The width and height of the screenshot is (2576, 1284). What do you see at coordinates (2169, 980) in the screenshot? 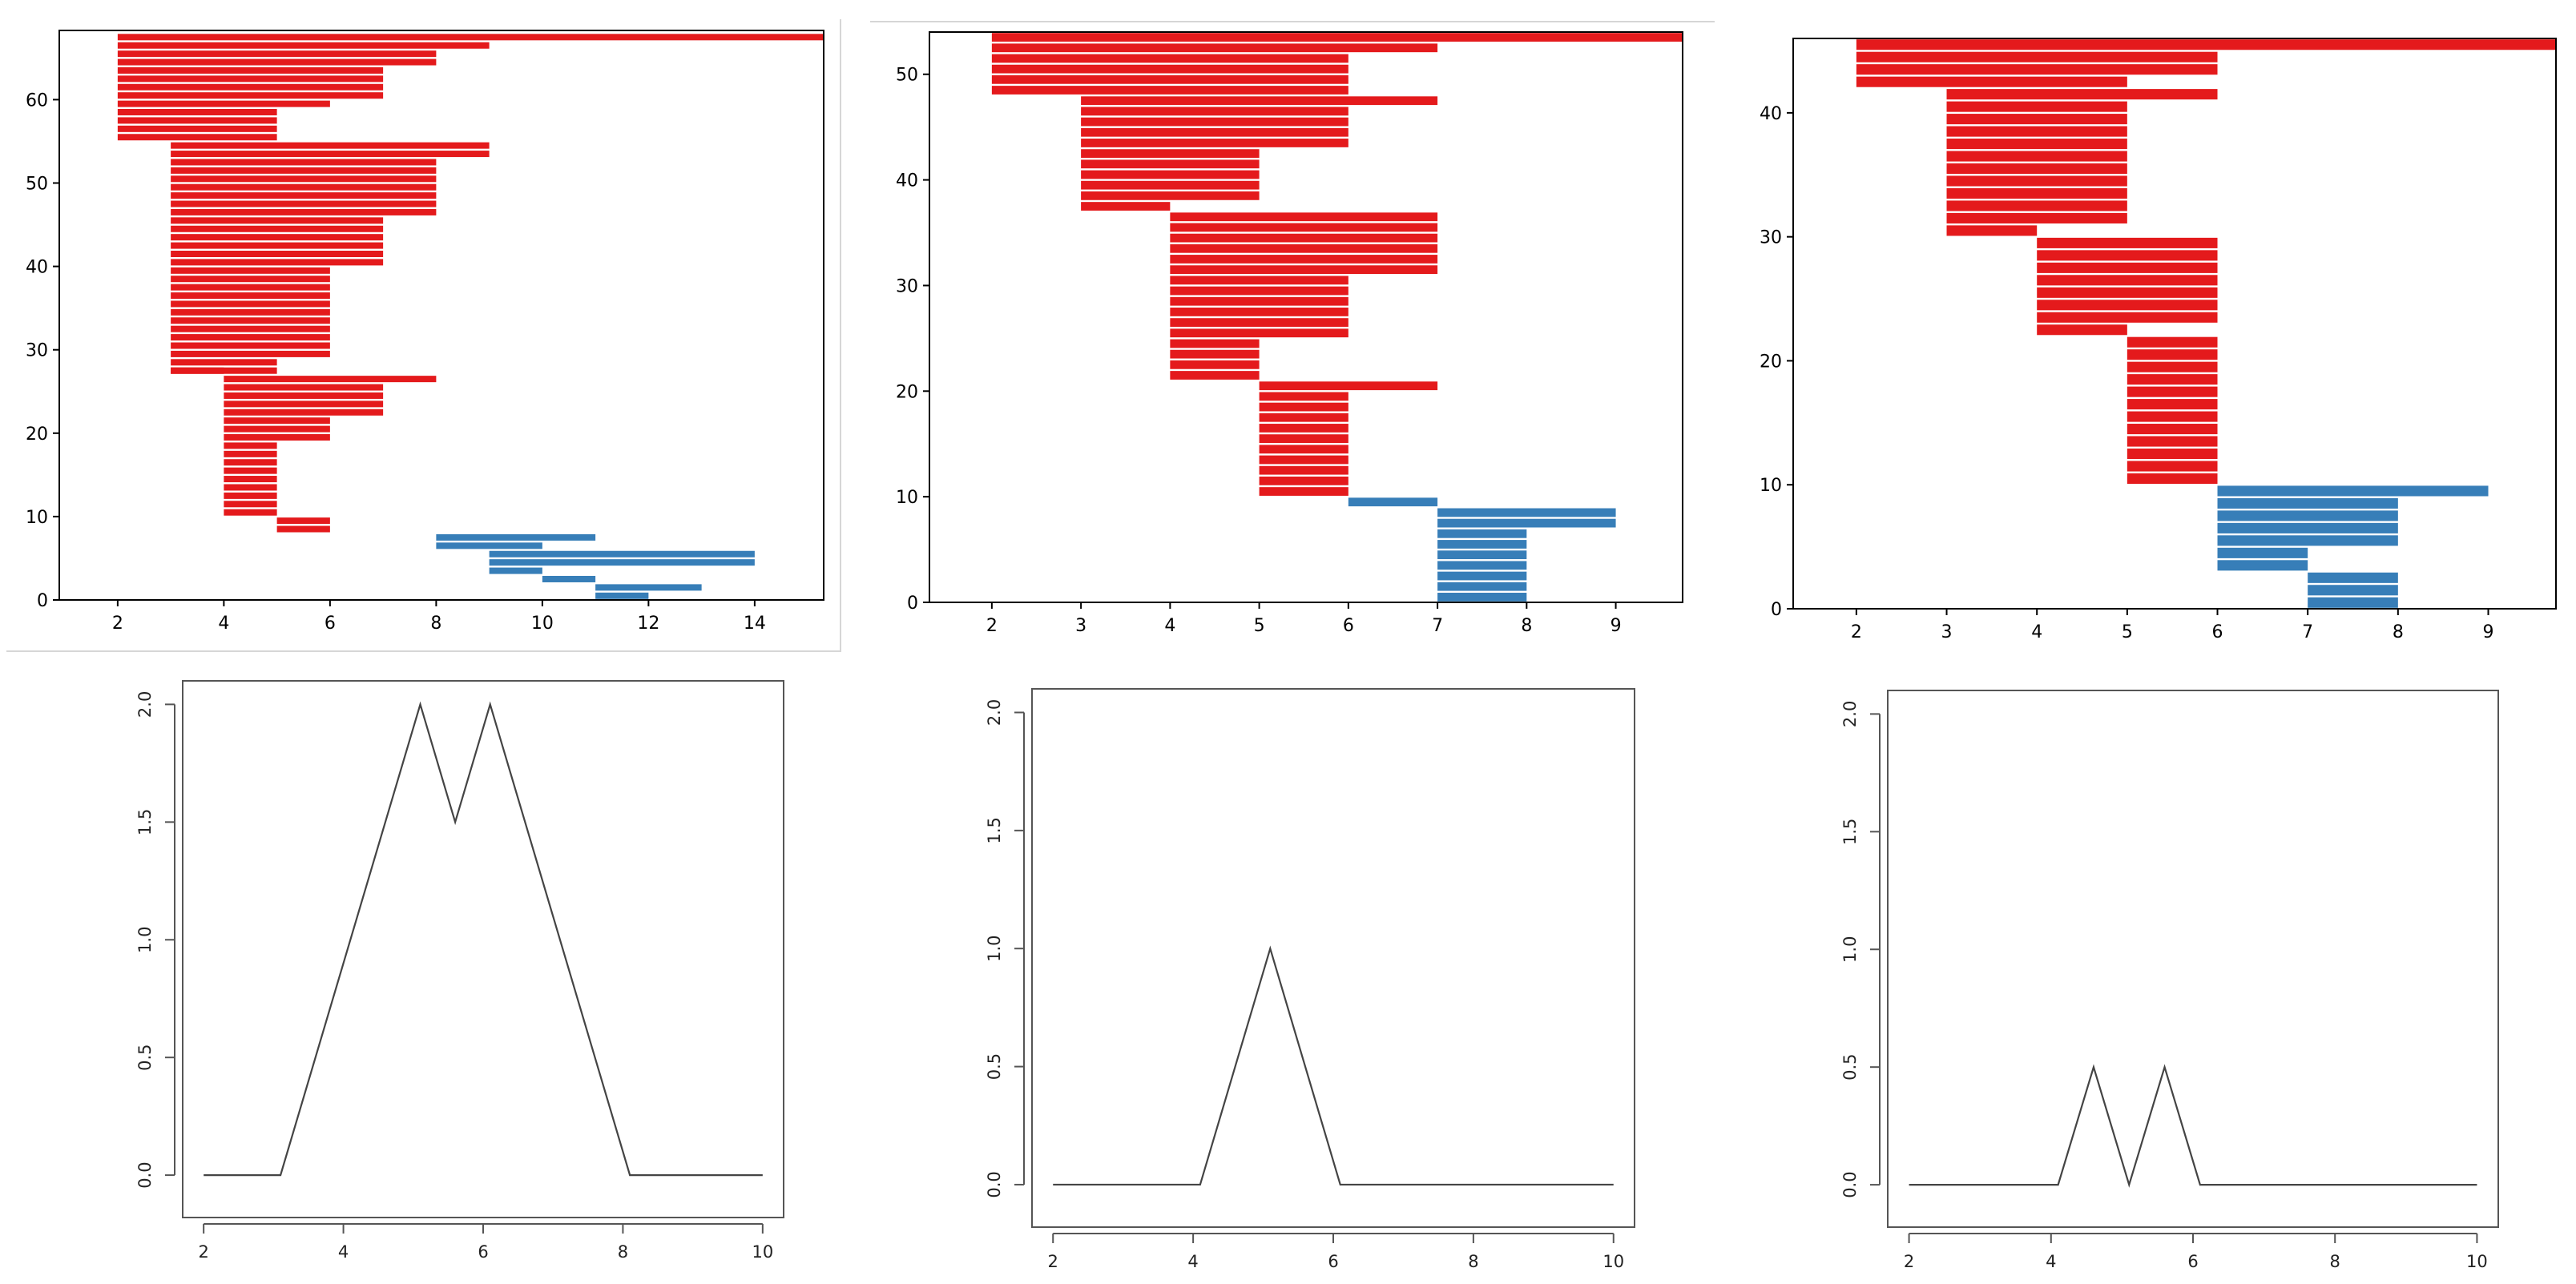
I see `chart-bottom-right: 2 4 6 8 10 0.0 0.5 1.0 1.5 2.0` at bounding box center [2169, 980].